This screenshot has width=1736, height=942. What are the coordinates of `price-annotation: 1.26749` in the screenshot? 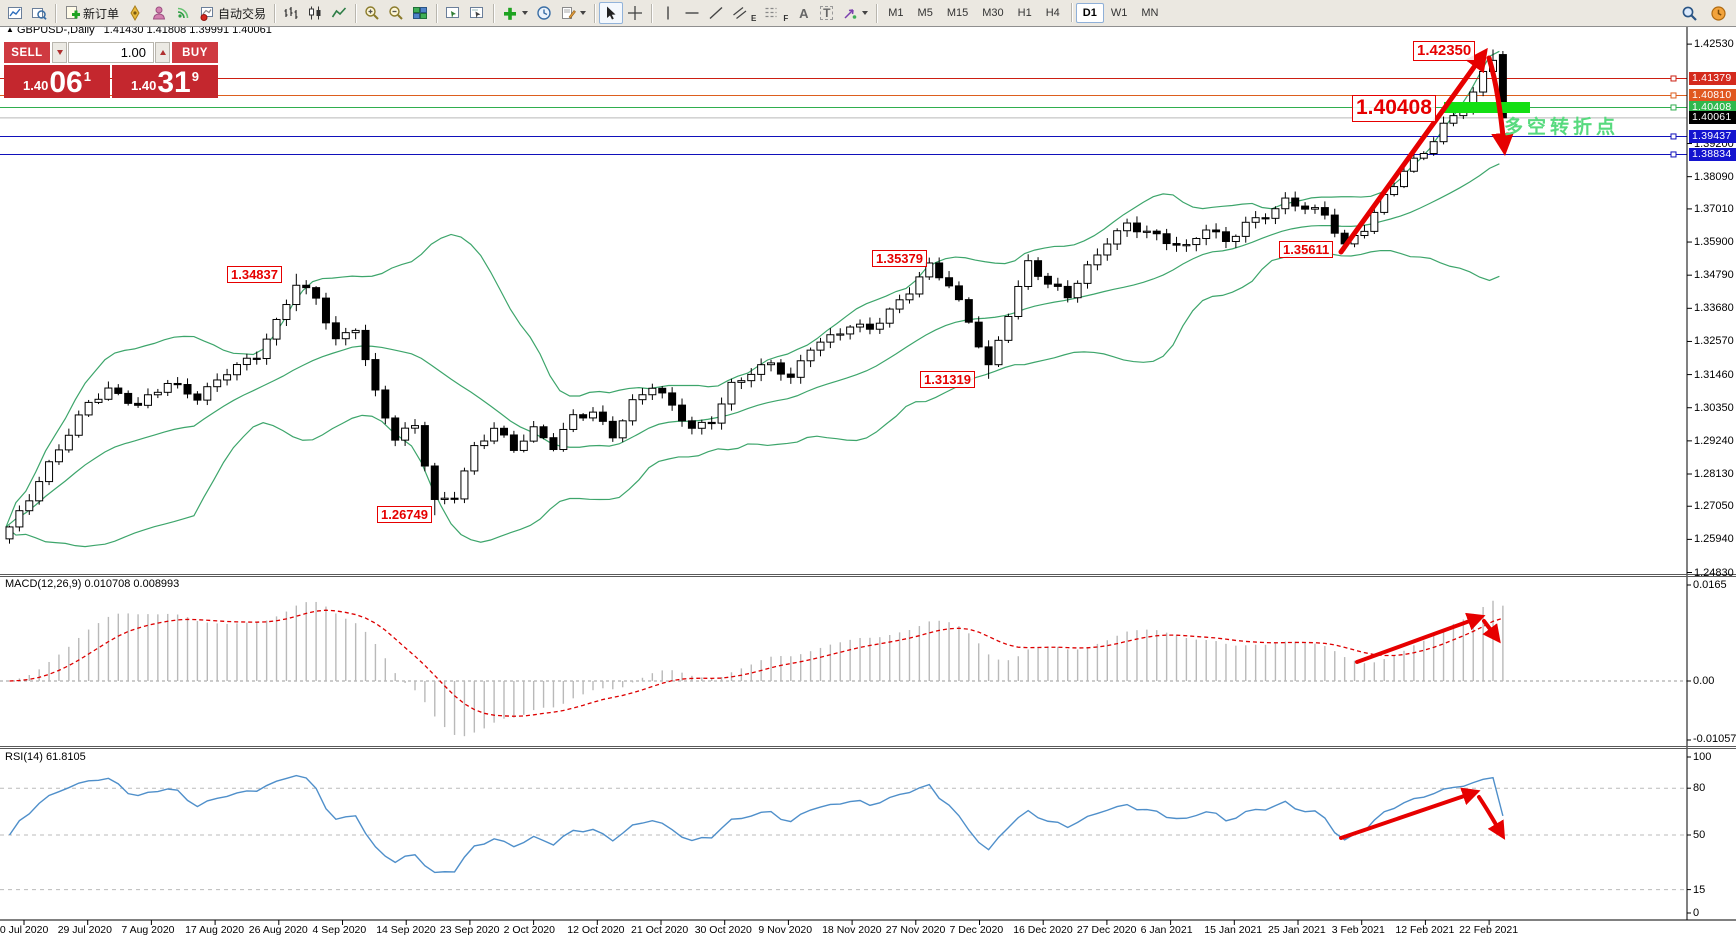 It's located at (404, 515).